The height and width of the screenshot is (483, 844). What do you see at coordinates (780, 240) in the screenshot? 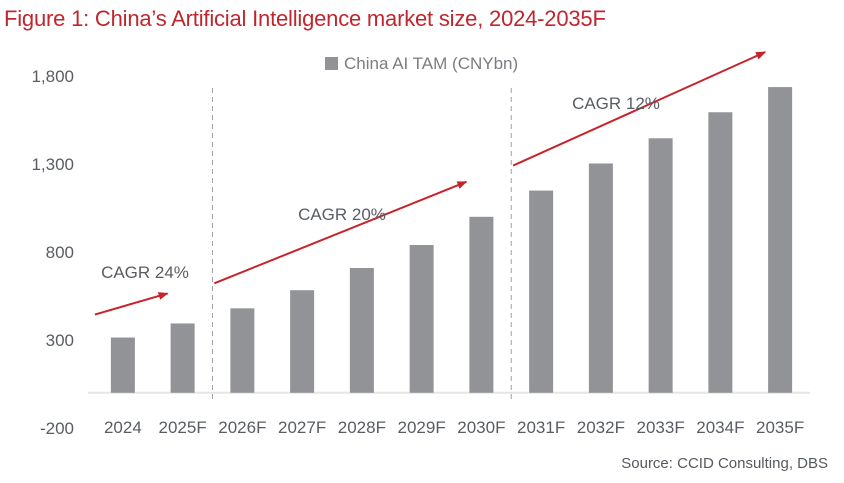
I see `bar-2035F` at bounding box center [780, 240].